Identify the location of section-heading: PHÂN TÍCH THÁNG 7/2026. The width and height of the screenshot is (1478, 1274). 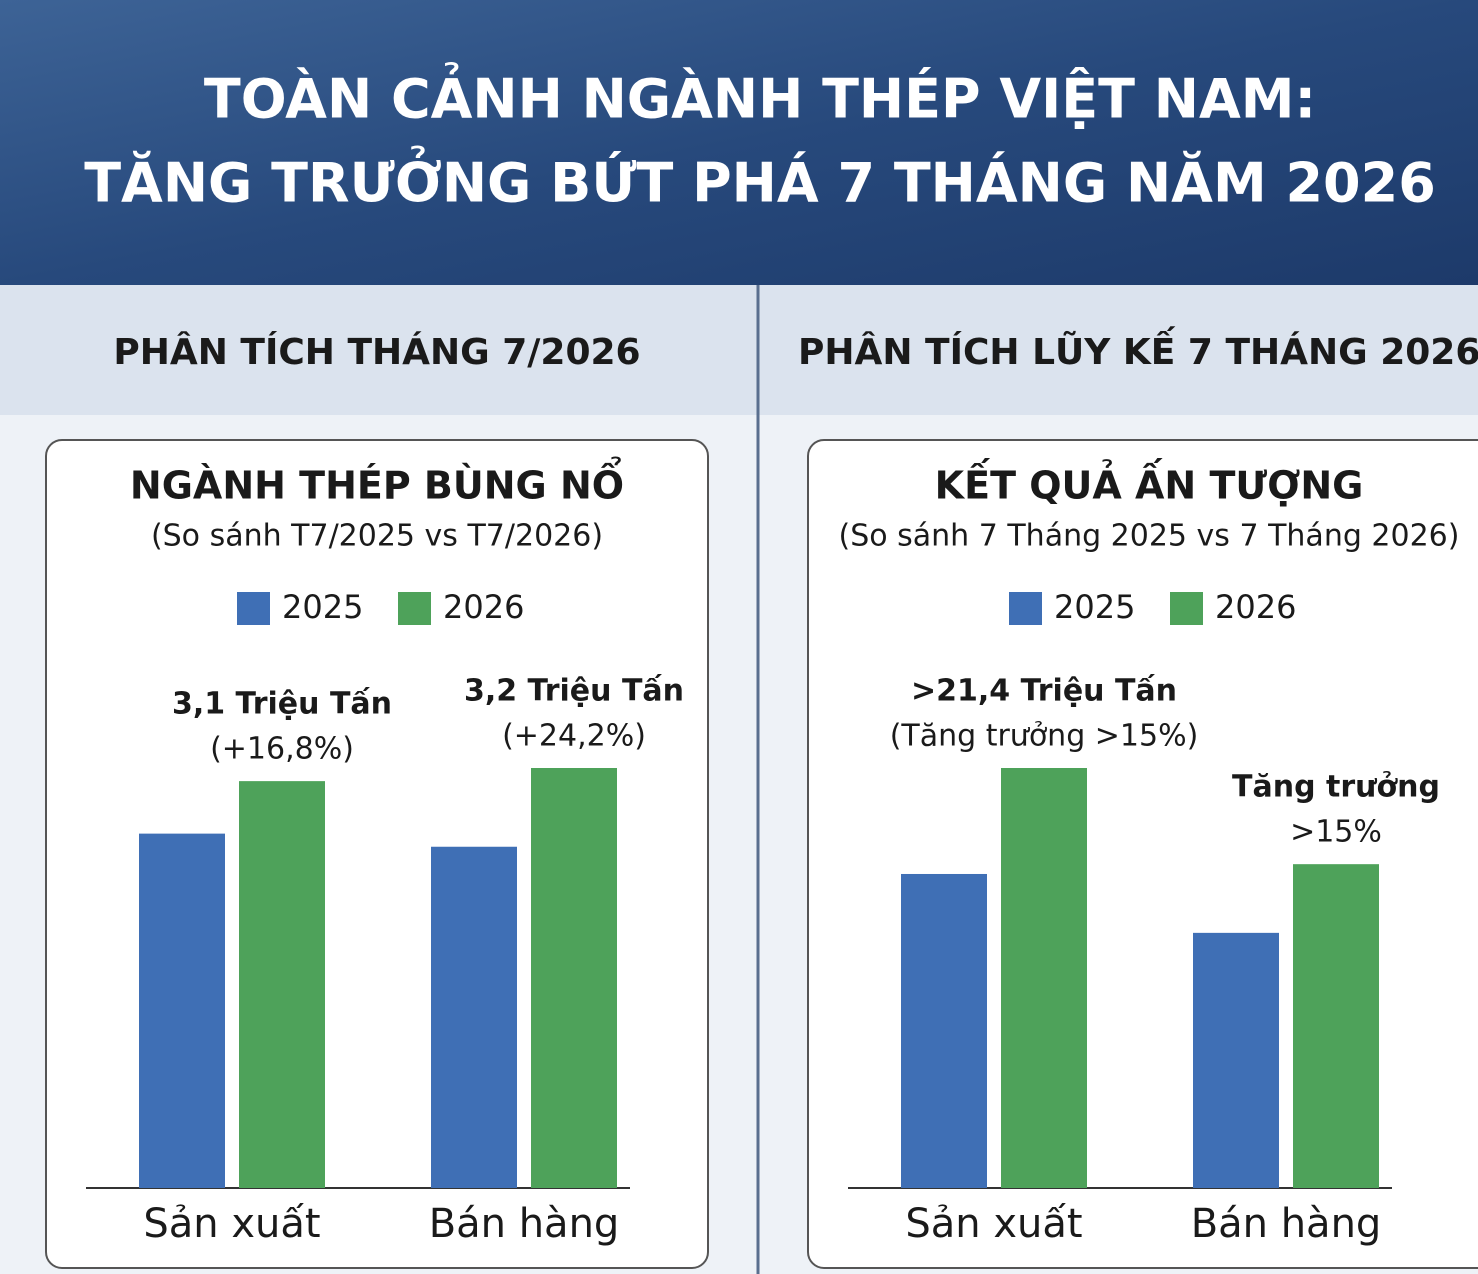
(376, 352).